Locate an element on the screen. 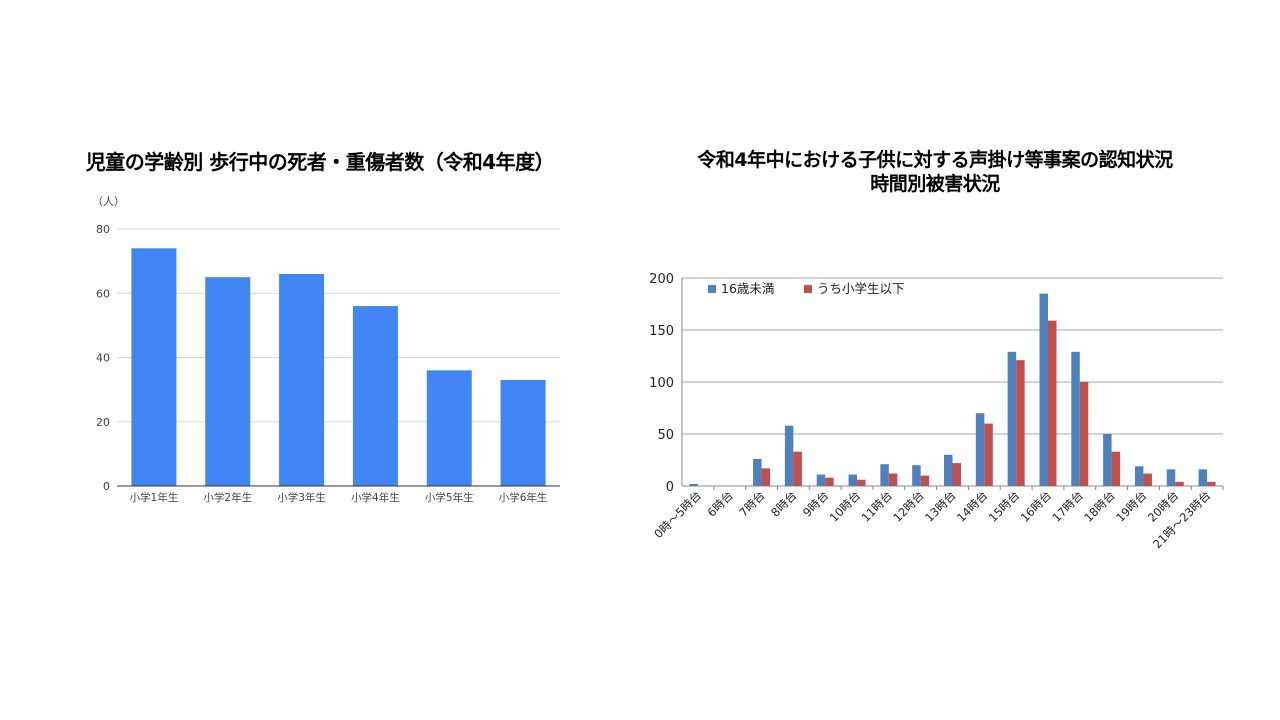 The image size is (1280, 720). left-chart-title: 児童の学齢別 歩行中の死者・重傷者数（令和4年度） is located at coordinates (320, 162).